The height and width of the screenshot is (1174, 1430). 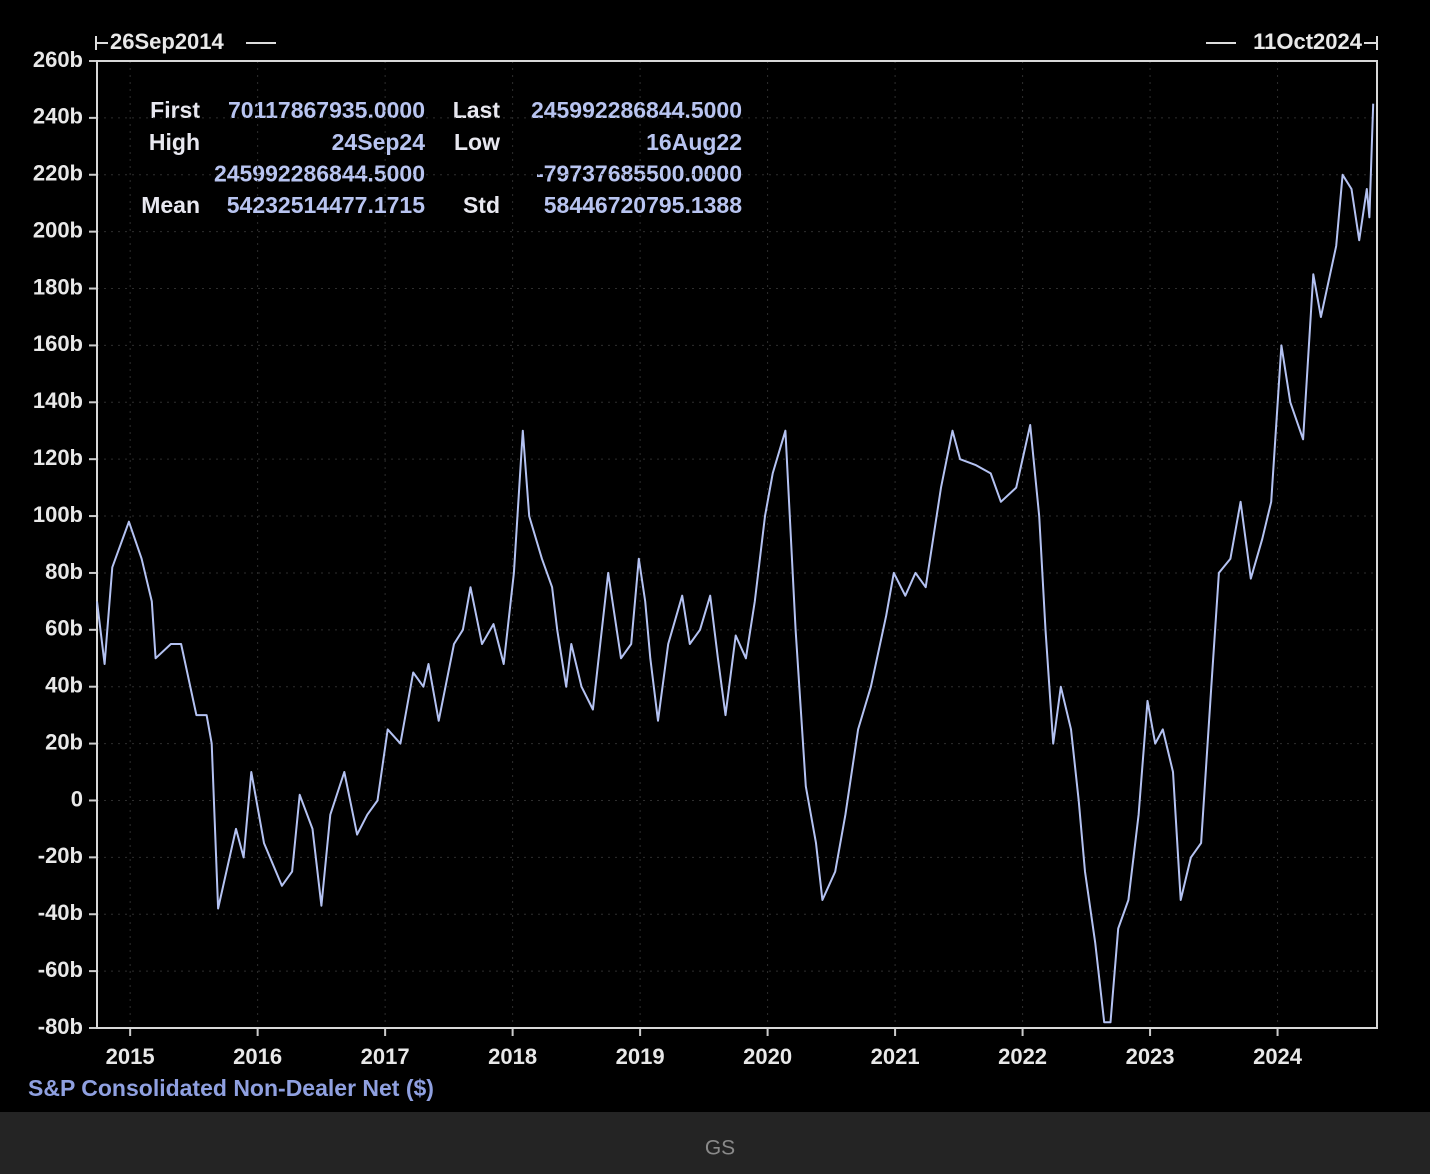 I want to click on stat-label: Low, so click(x=477, y=142).